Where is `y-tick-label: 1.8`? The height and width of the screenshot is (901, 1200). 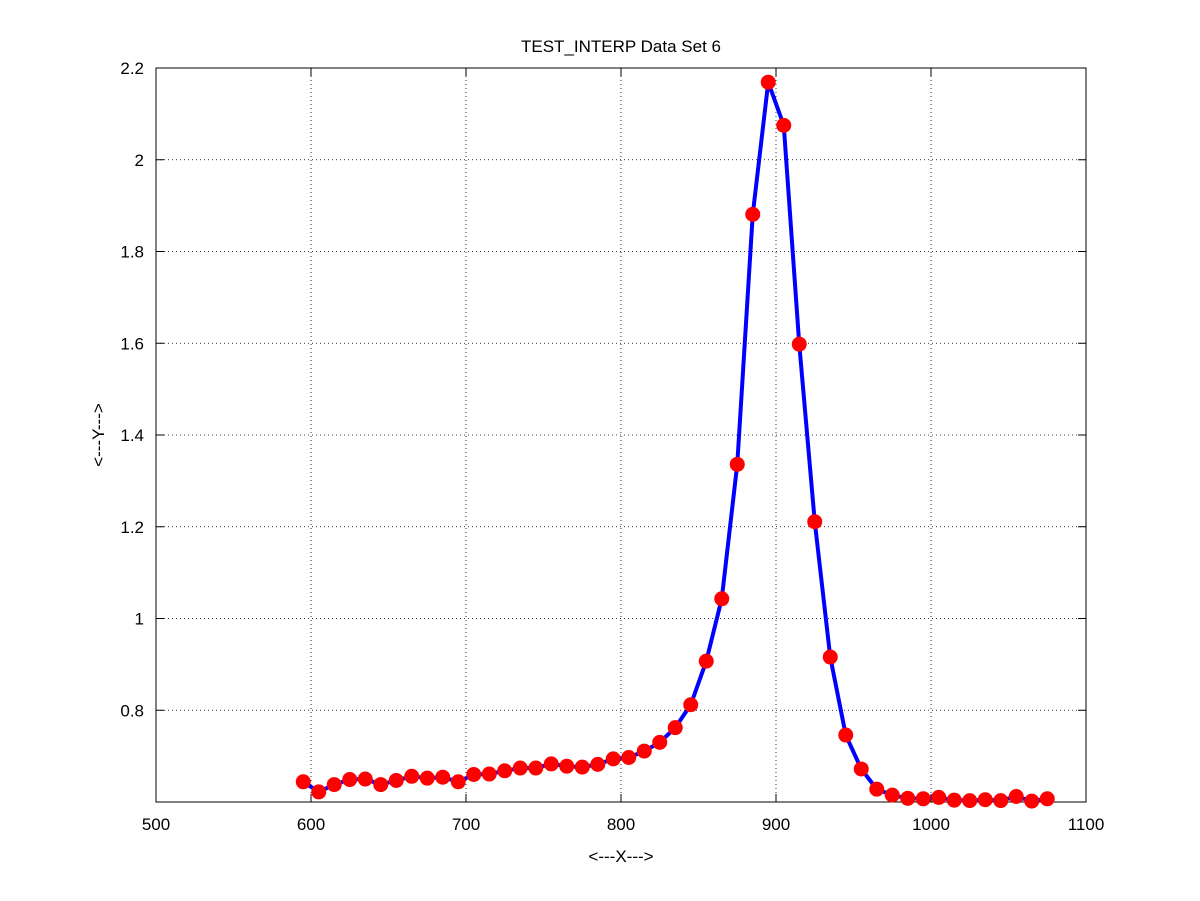
y-tick-label: 1.8 is located at coordinates (132, 252).